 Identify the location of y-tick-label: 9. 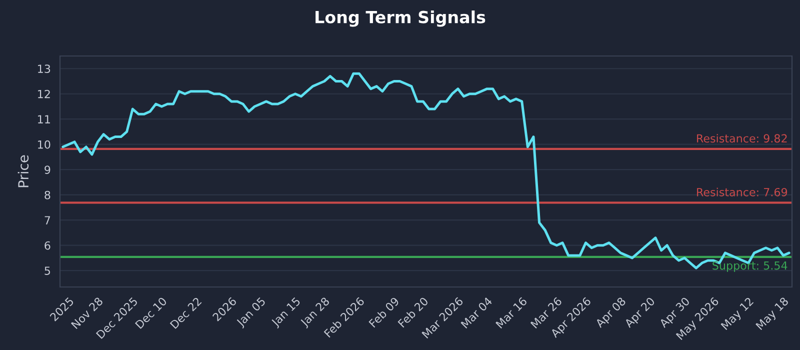
(47, 170).